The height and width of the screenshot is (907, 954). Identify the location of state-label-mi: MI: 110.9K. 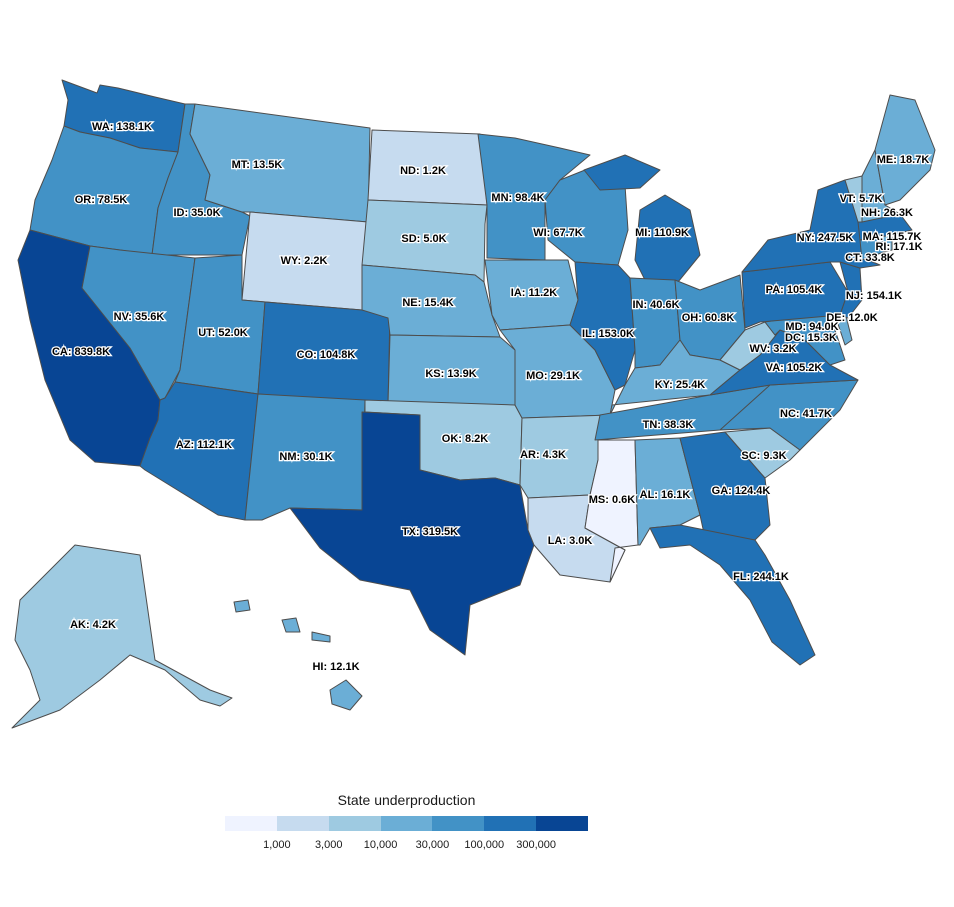
(662, 233).